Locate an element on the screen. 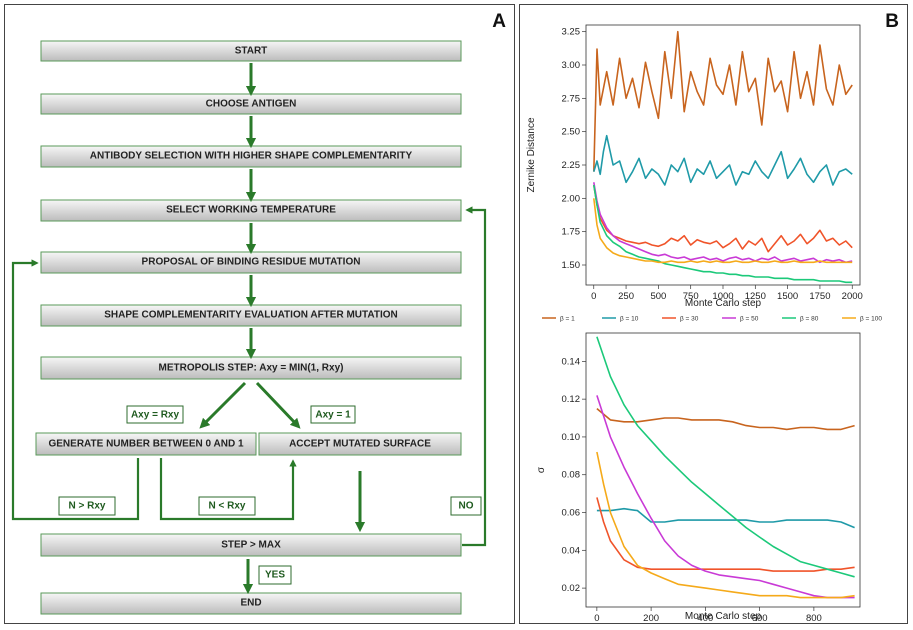 The width and height of the screenshot is (913, 630). step-step-max: STEP > MAX is located at coordinates (251, 545).